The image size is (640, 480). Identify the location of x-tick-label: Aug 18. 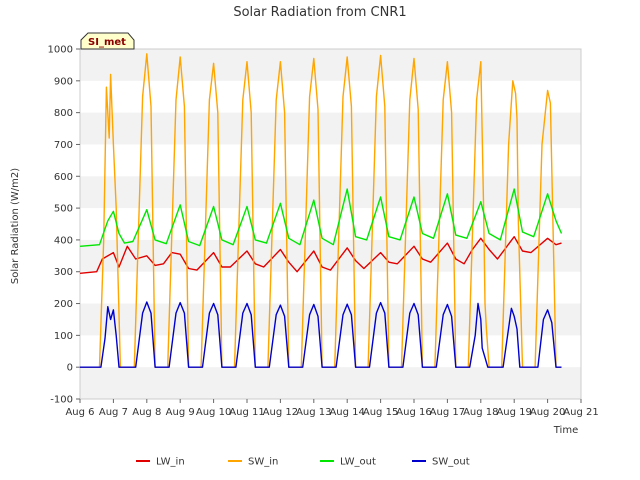
(480, 412).